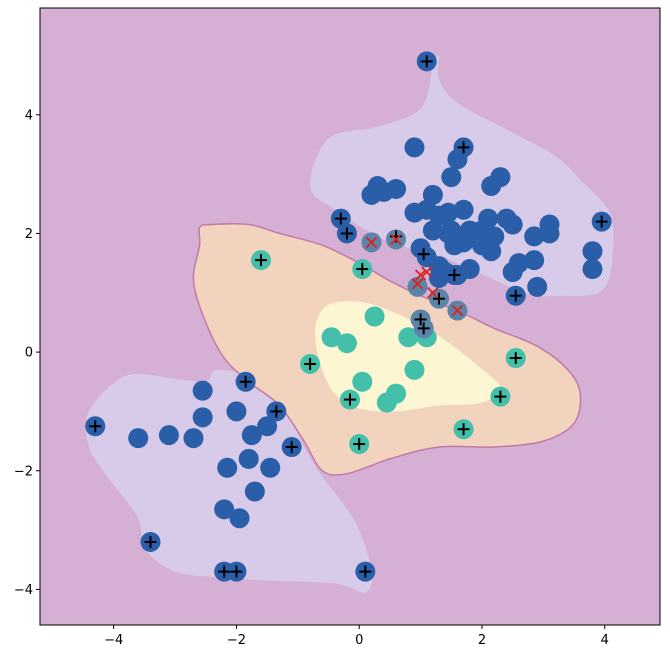  I want to click on misclassified-point, so click(417, 286).